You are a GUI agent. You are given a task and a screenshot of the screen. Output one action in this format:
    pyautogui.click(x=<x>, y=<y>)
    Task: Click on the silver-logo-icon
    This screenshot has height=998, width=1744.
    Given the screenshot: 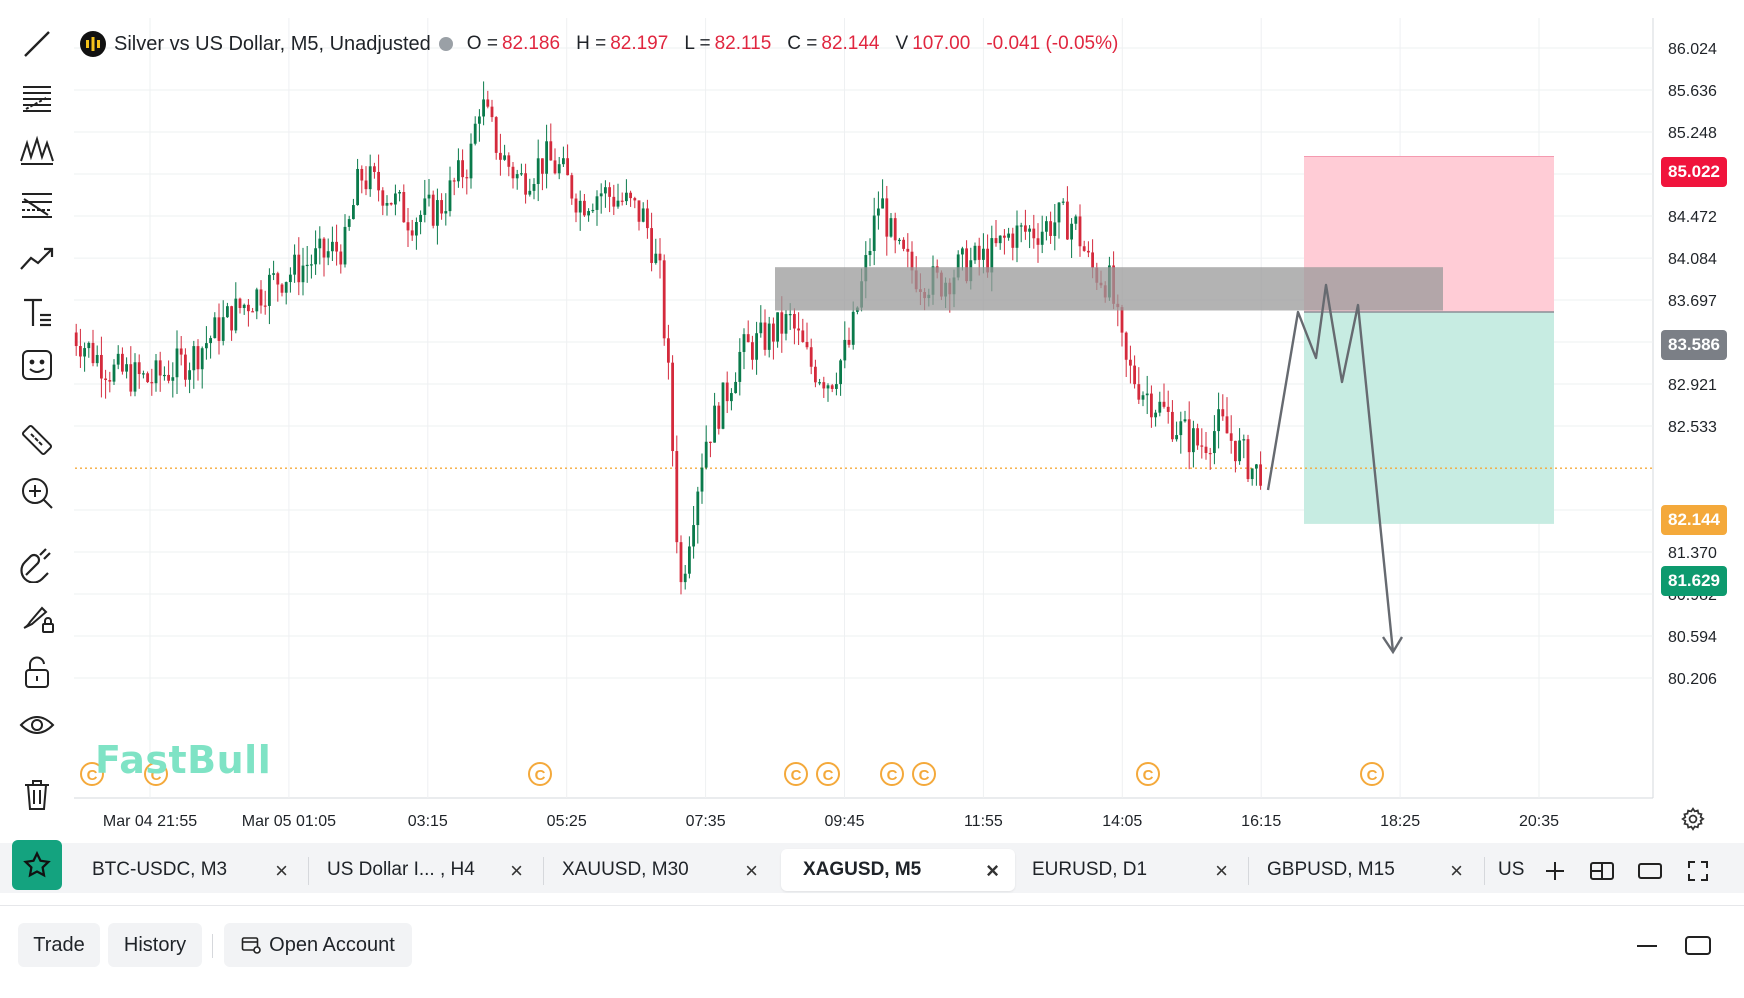 What is the action you would take?
    pyautogui.click(x=93, y=44)
    